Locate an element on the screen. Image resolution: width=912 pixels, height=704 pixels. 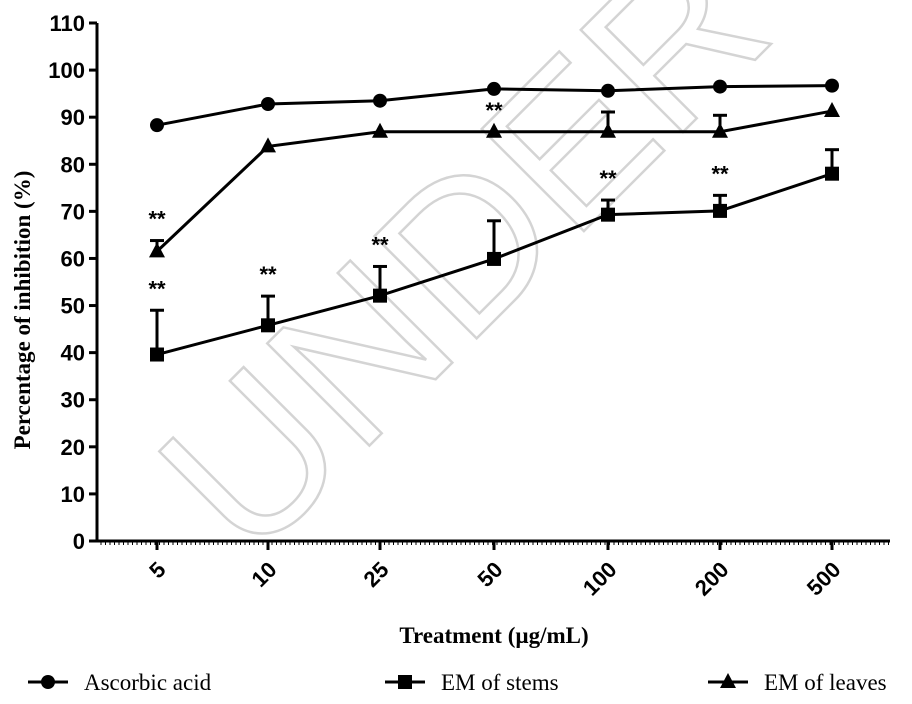
legend-item: Ascorbic acid is located at coordinates (120, 682).